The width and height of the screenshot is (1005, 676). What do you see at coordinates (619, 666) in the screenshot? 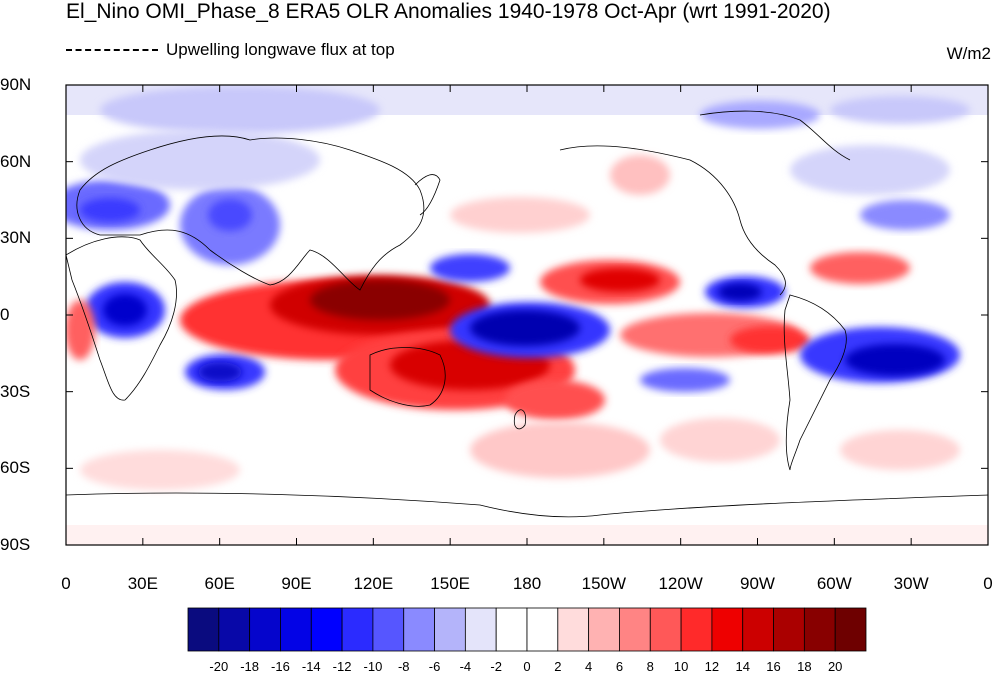
I see `colorbar-tick-label: 6` at bounding box center [619, 666].